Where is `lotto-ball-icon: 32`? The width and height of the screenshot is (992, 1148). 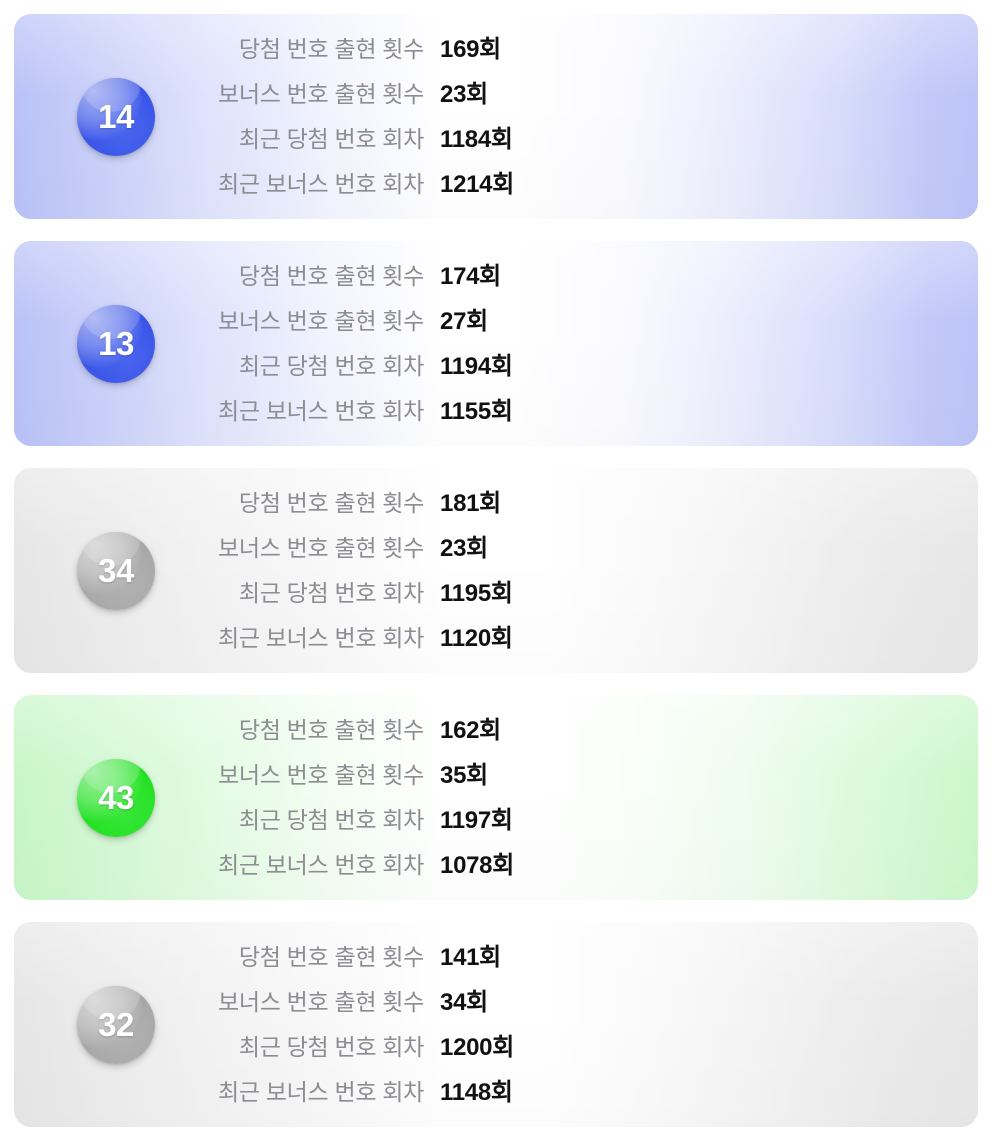
lotto-ball-icon: 32 is located at coordinates (116, 1024).